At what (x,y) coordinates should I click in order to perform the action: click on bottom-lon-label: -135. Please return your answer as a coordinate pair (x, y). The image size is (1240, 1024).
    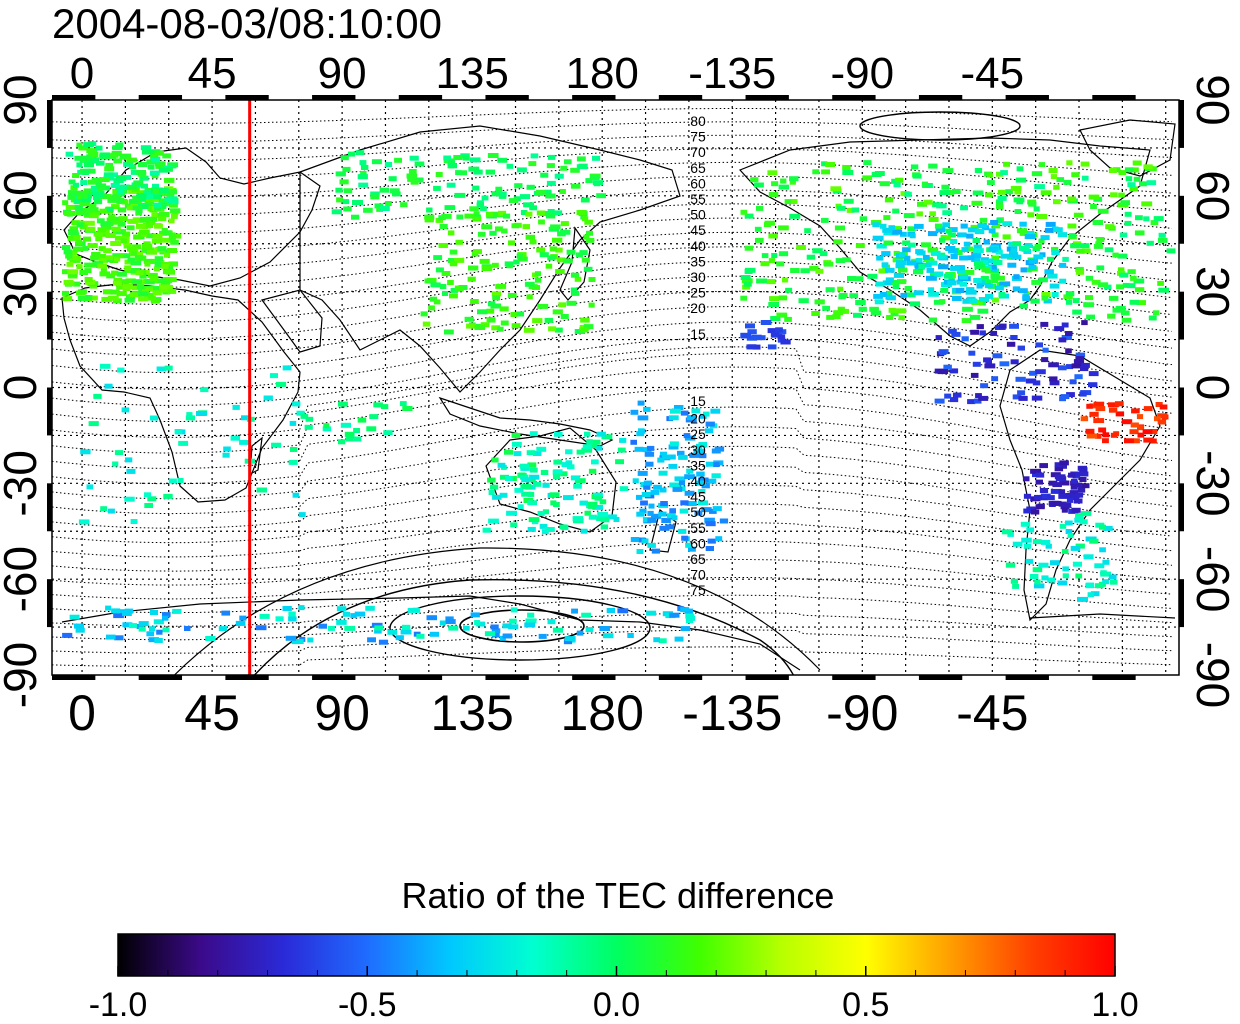
    Looking at the image, I should click on (732, 713).